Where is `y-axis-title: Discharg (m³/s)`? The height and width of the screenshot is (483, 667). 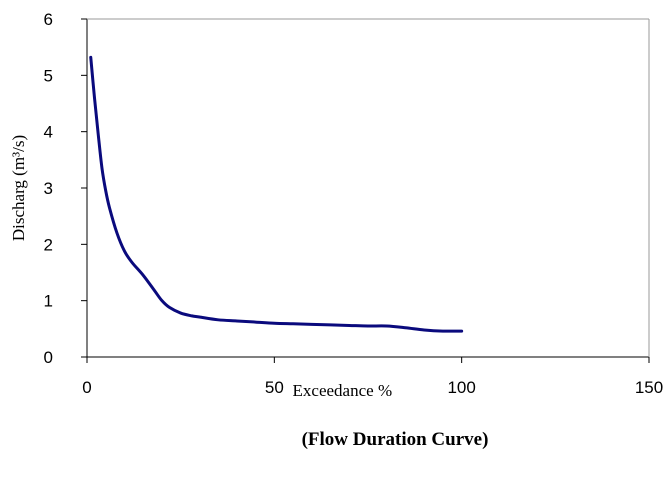 y-axis-title: Discharg (m³/s) is located at coordinates (18, 188).